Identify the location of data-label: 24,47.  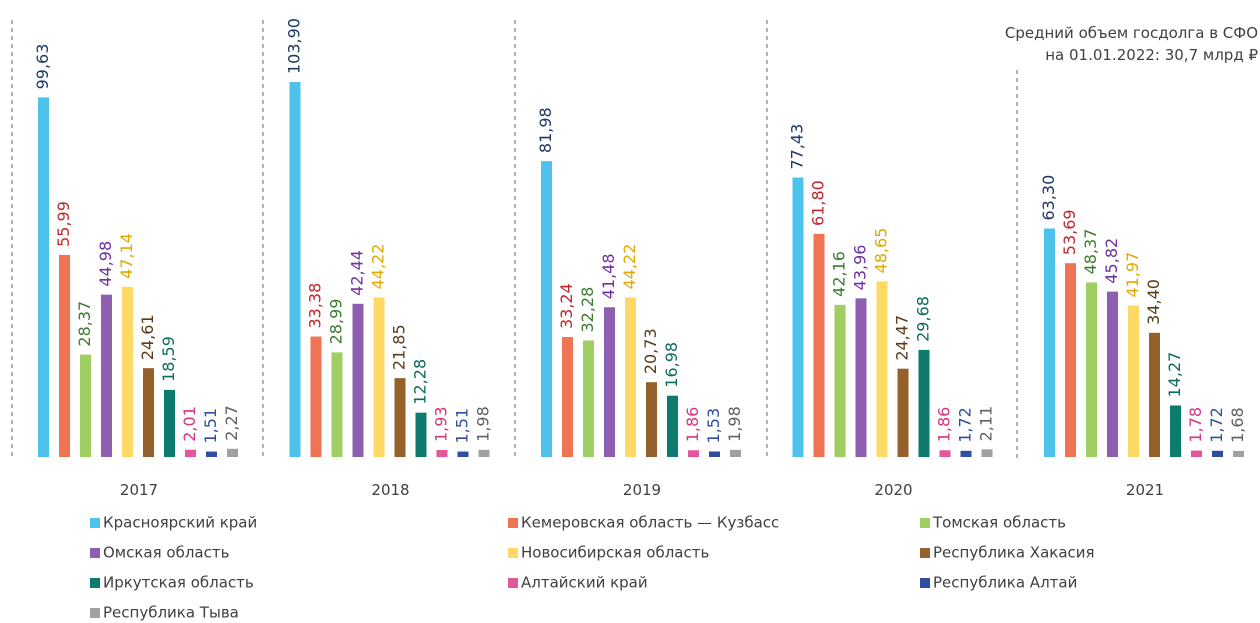
(902, 338).